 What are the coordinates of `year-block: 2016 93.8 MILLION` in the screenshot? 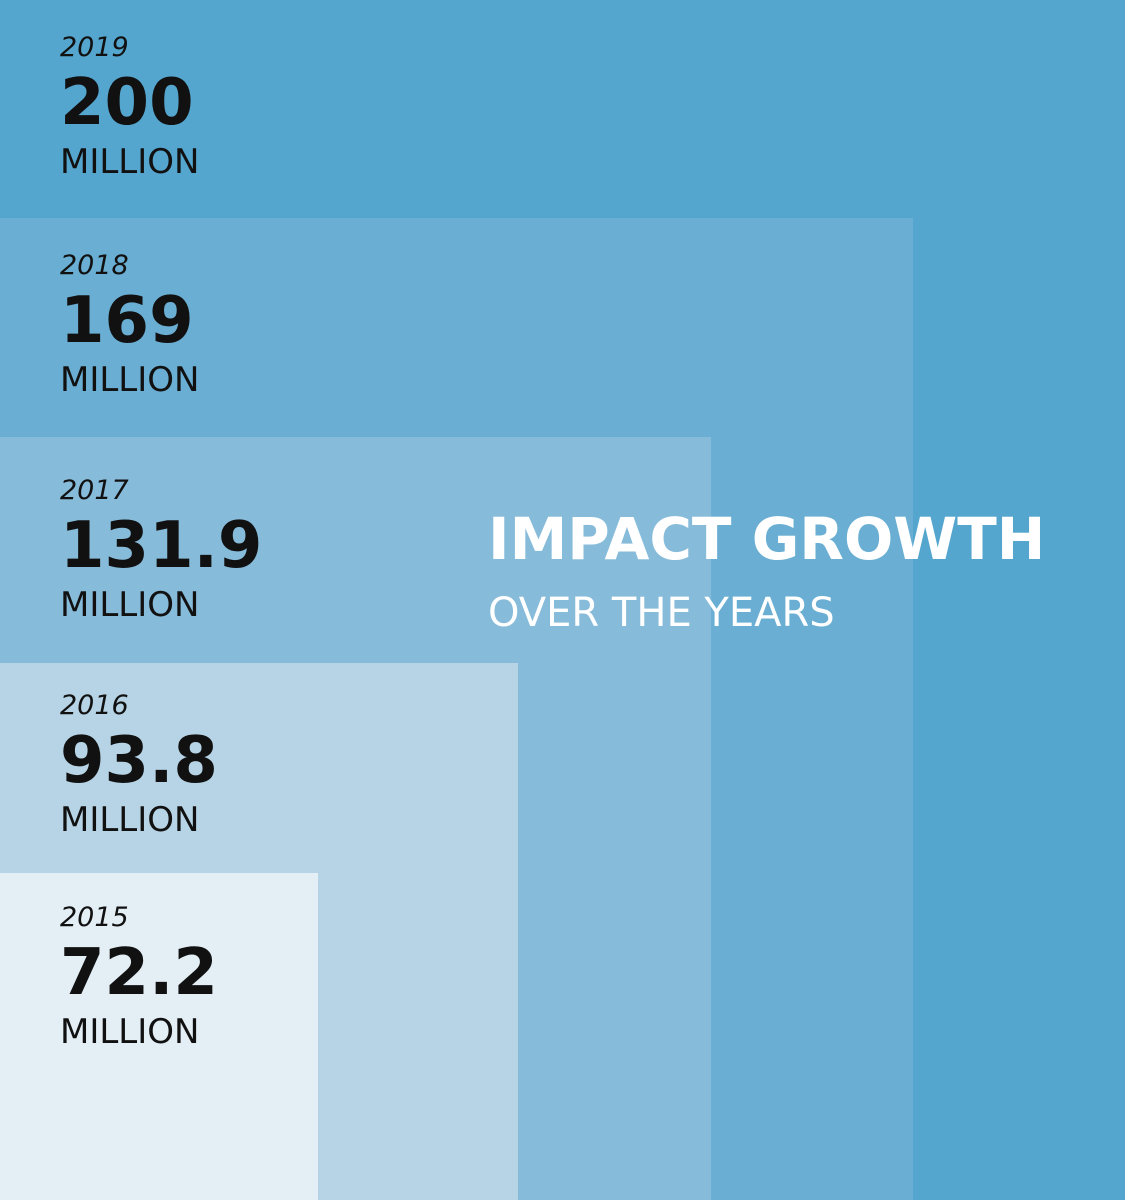 It's located at (139, 765).